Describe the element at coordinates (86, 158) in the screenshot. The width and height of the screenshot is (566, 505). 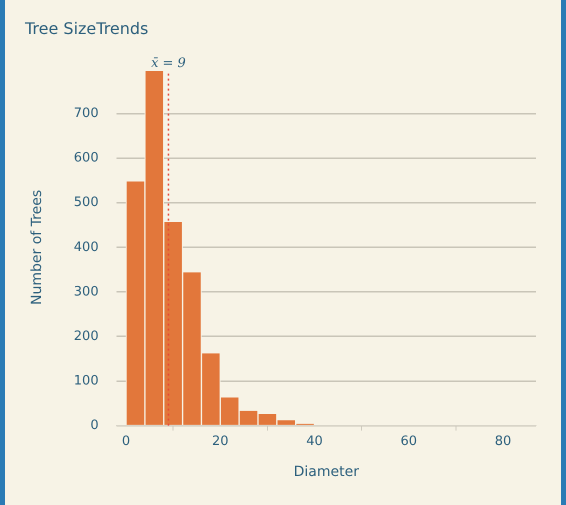
I see `y-tick-label: 600` at that location.